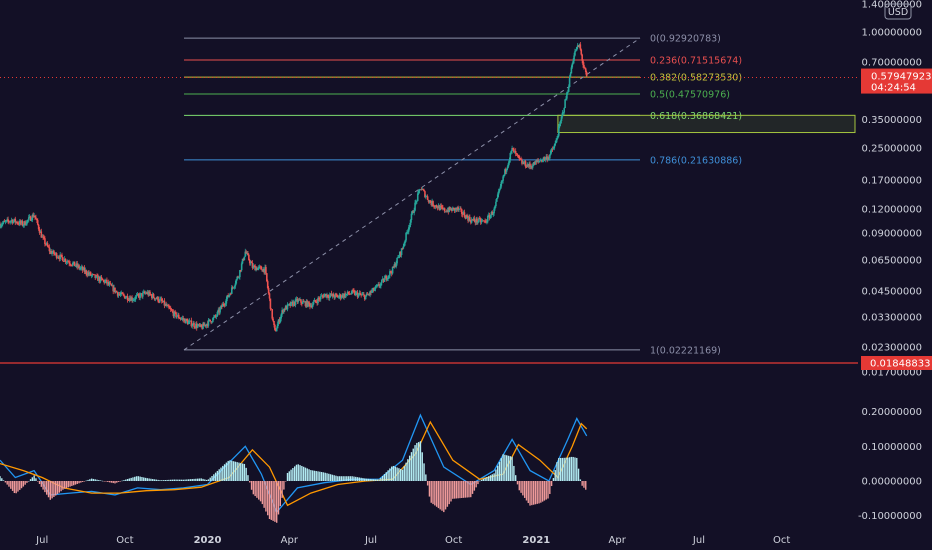 Image resolution: width=932 pixels, height=550 pixels. I want to click on zone-rect, so click(706, 124).